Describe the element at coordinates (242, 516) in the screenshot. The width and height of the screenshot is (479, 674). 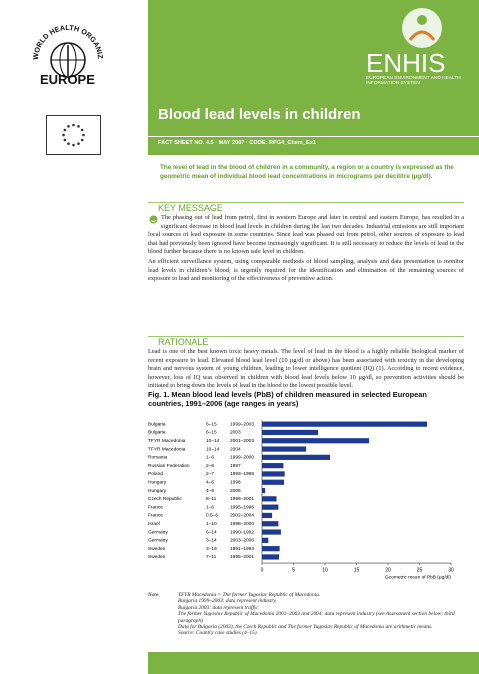
I see `period-label: 2002–2004` at that location.